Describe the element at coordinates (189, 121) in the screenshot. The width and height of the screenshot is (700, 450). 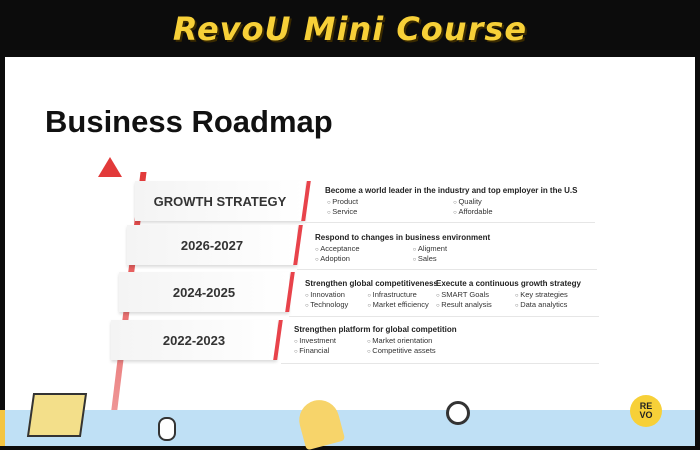
I see `slide-title: Business Roadmap` at that location.